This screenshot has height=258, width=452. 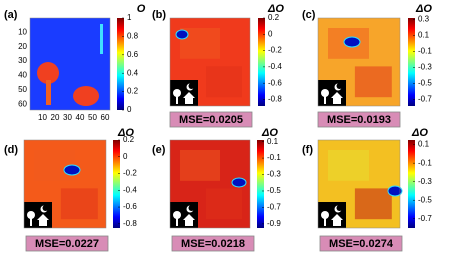 I want to click on mse-label: MSE=0.0205, so click(x=211, y=120).